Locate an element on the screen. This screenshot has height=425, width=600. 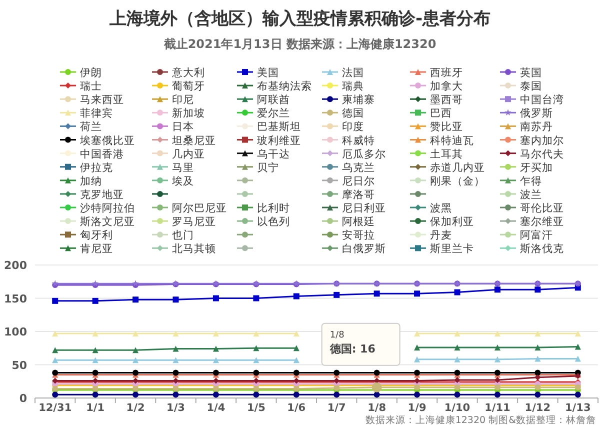
legend-label: 印尼 is located at coordinates (183, 99).